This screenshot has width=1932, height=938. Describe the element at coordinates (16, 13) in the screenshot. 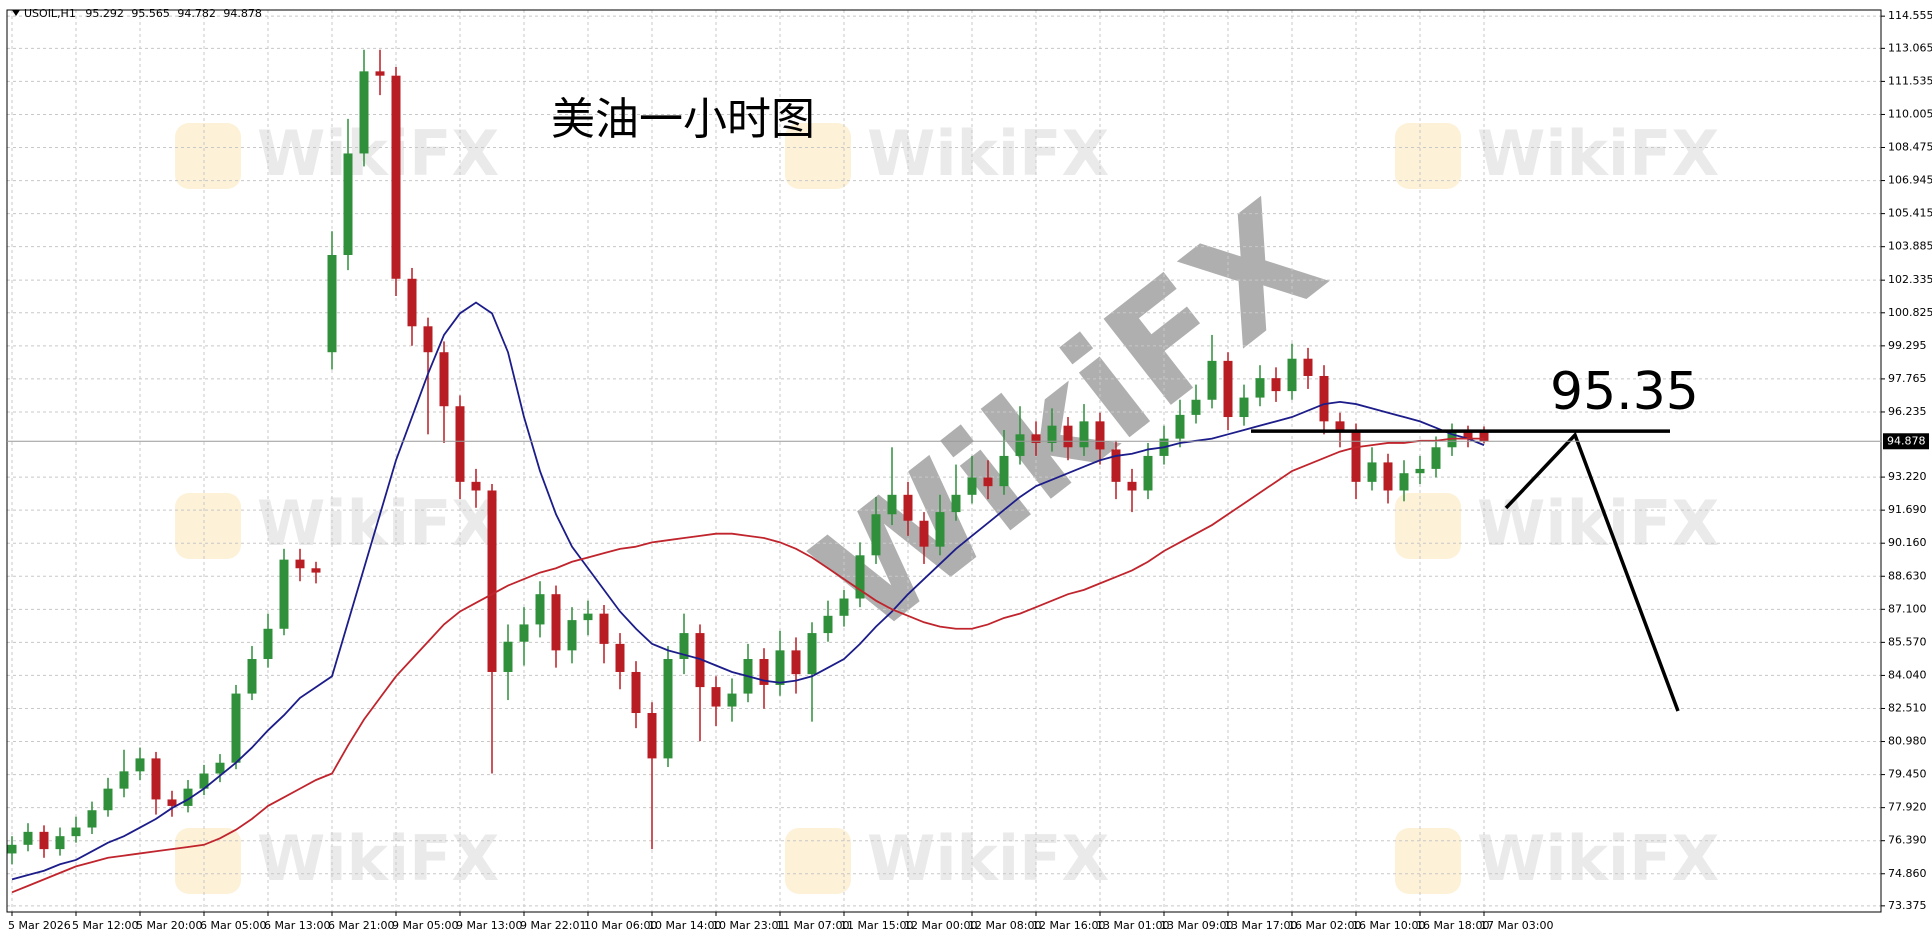

I see `symbol-menu-icon` at that location.